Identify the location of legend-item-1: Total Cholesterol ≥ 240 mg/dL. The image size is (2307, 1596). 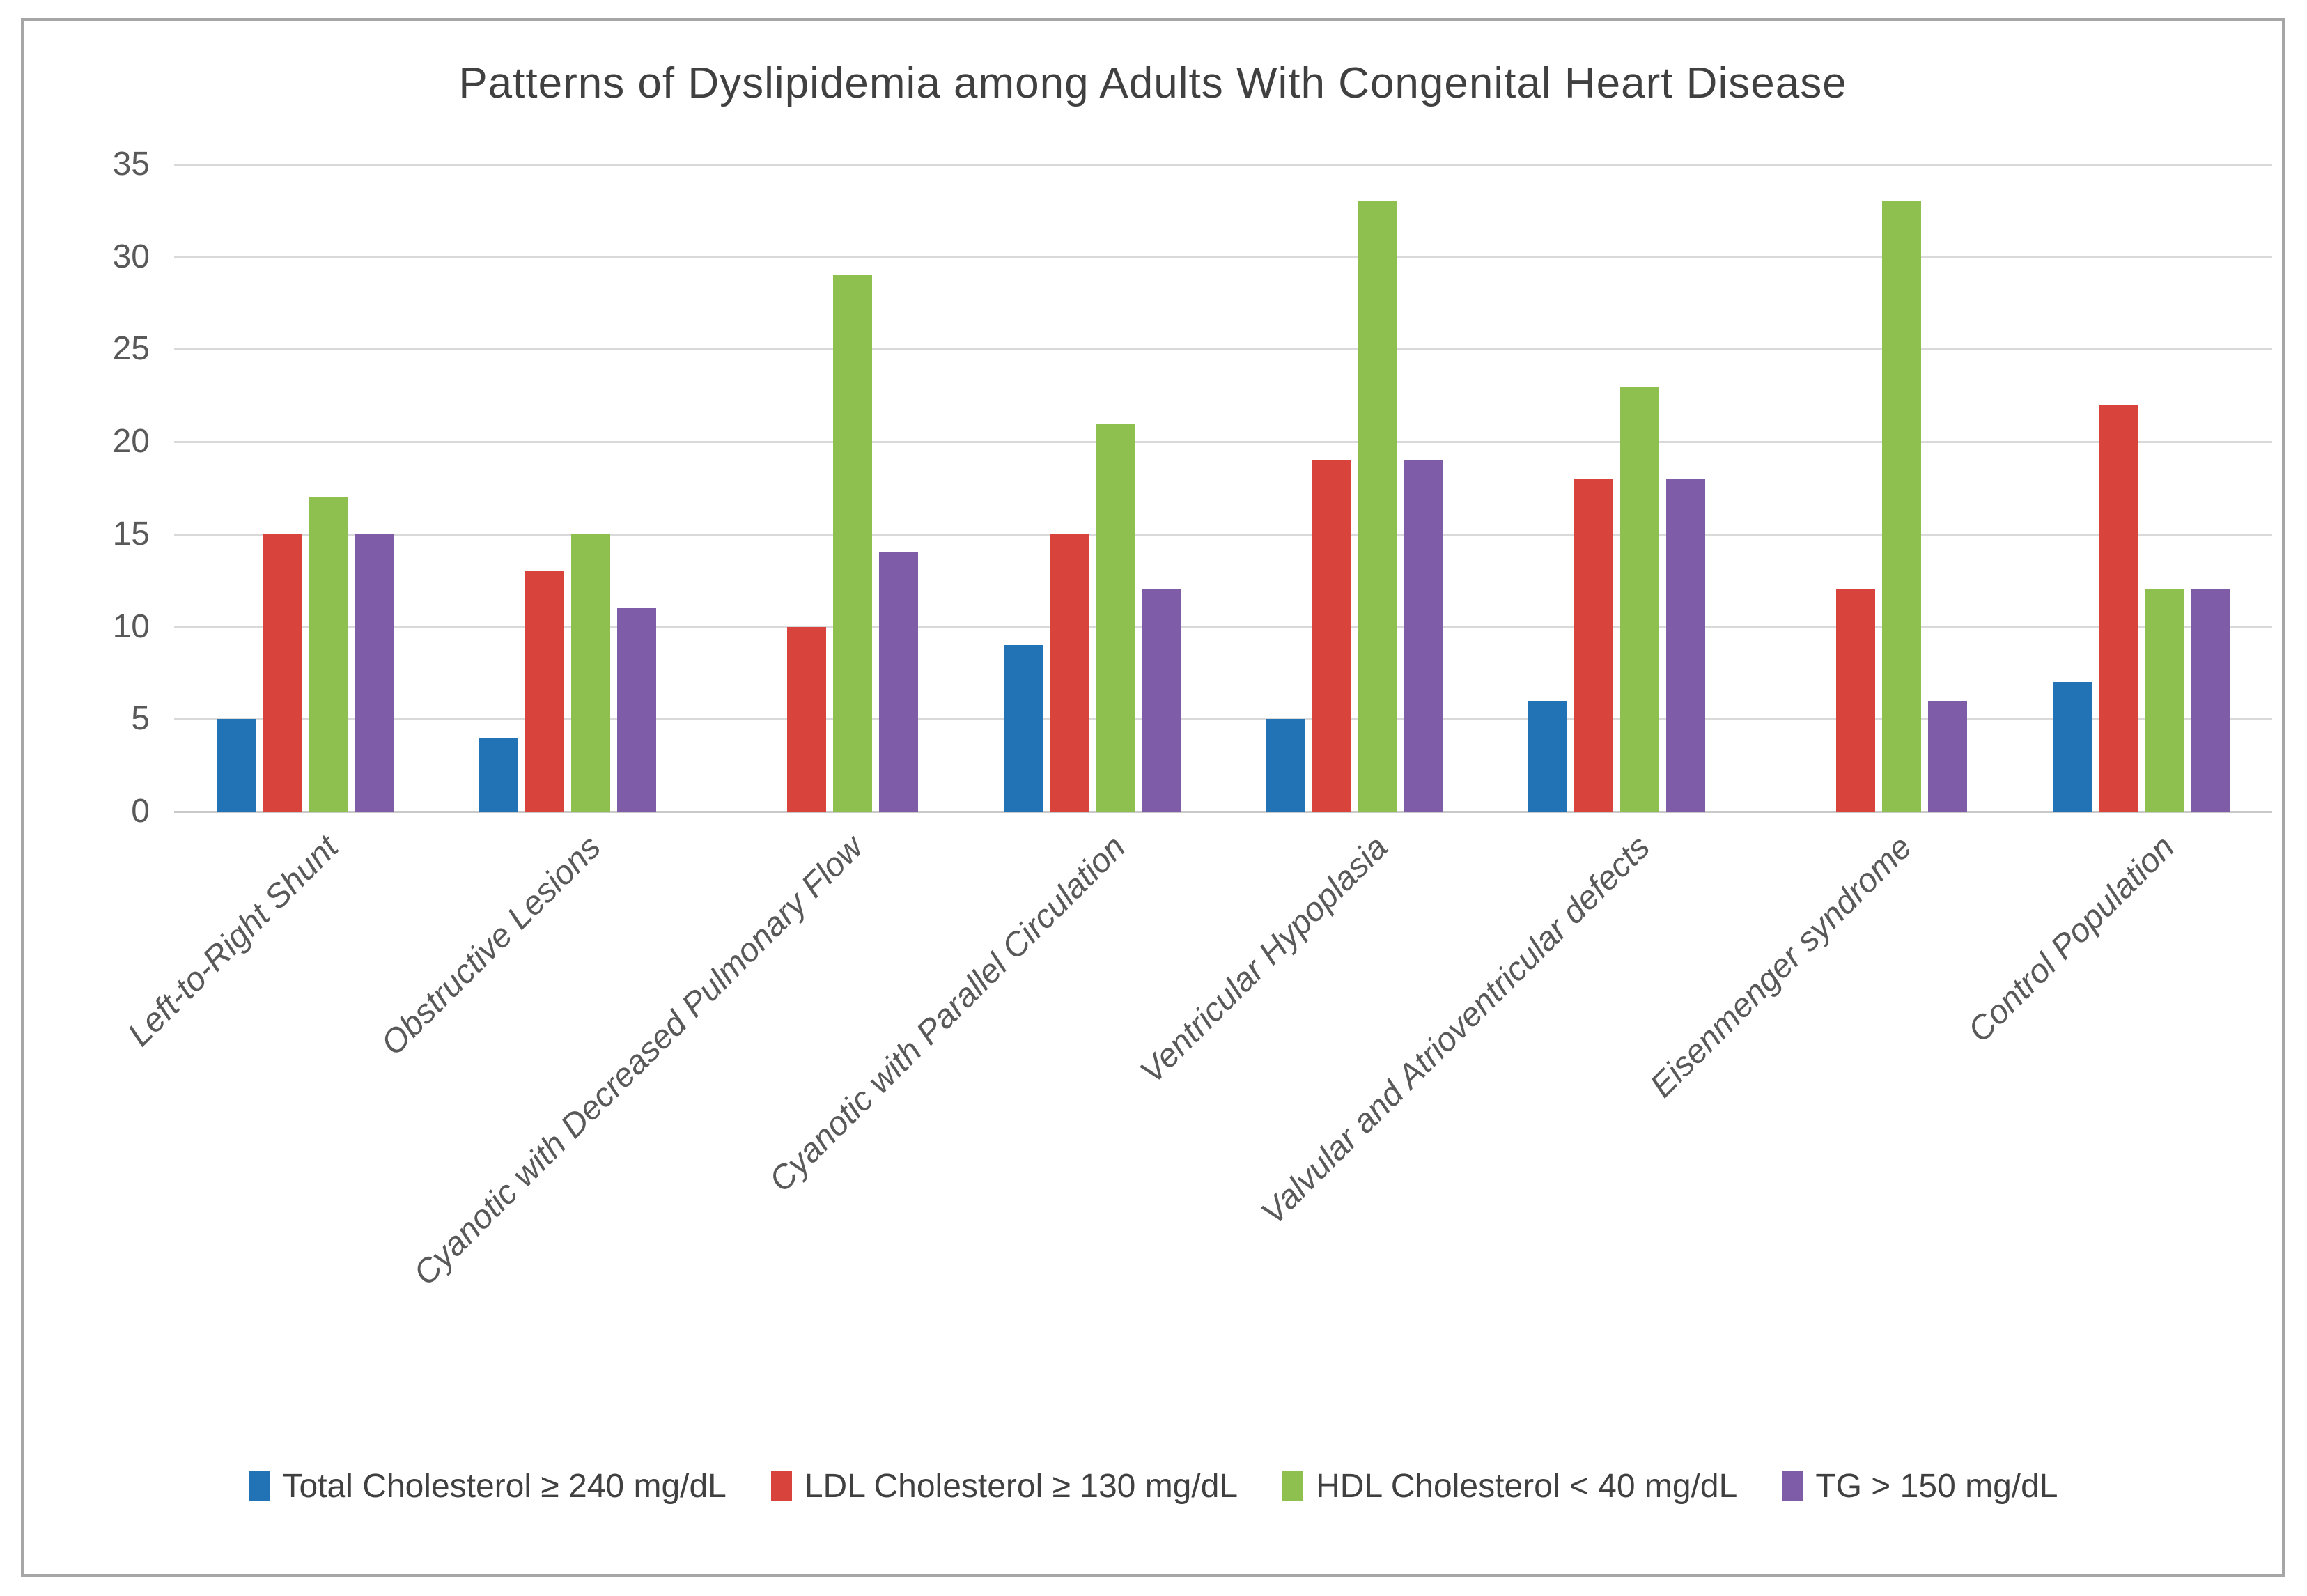
(488, 1486).